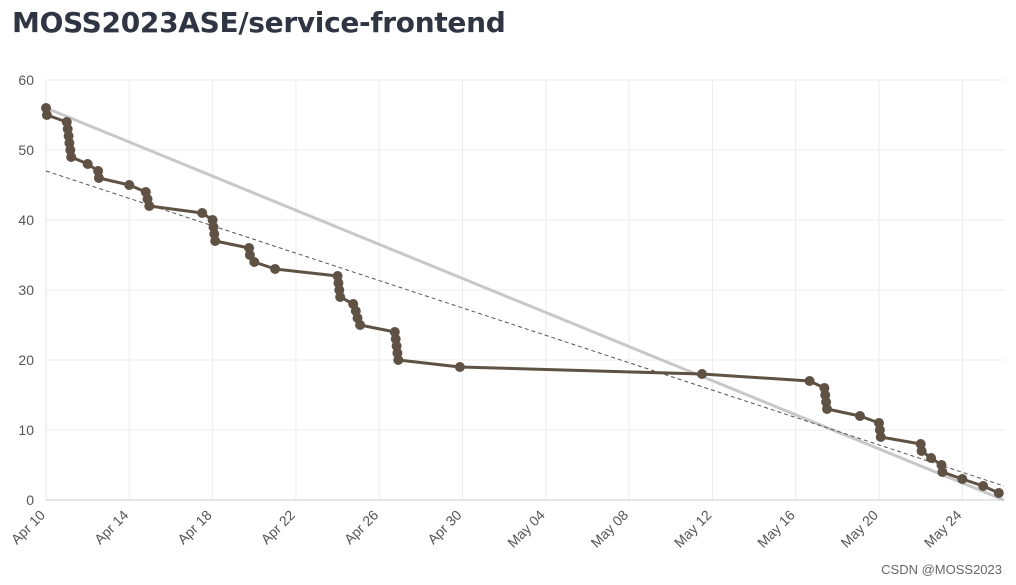 The height and width of the screenshot is (585, 1016). I want to click on page-title: MOSS2023ASE/service-frontend, so click(259, 22).